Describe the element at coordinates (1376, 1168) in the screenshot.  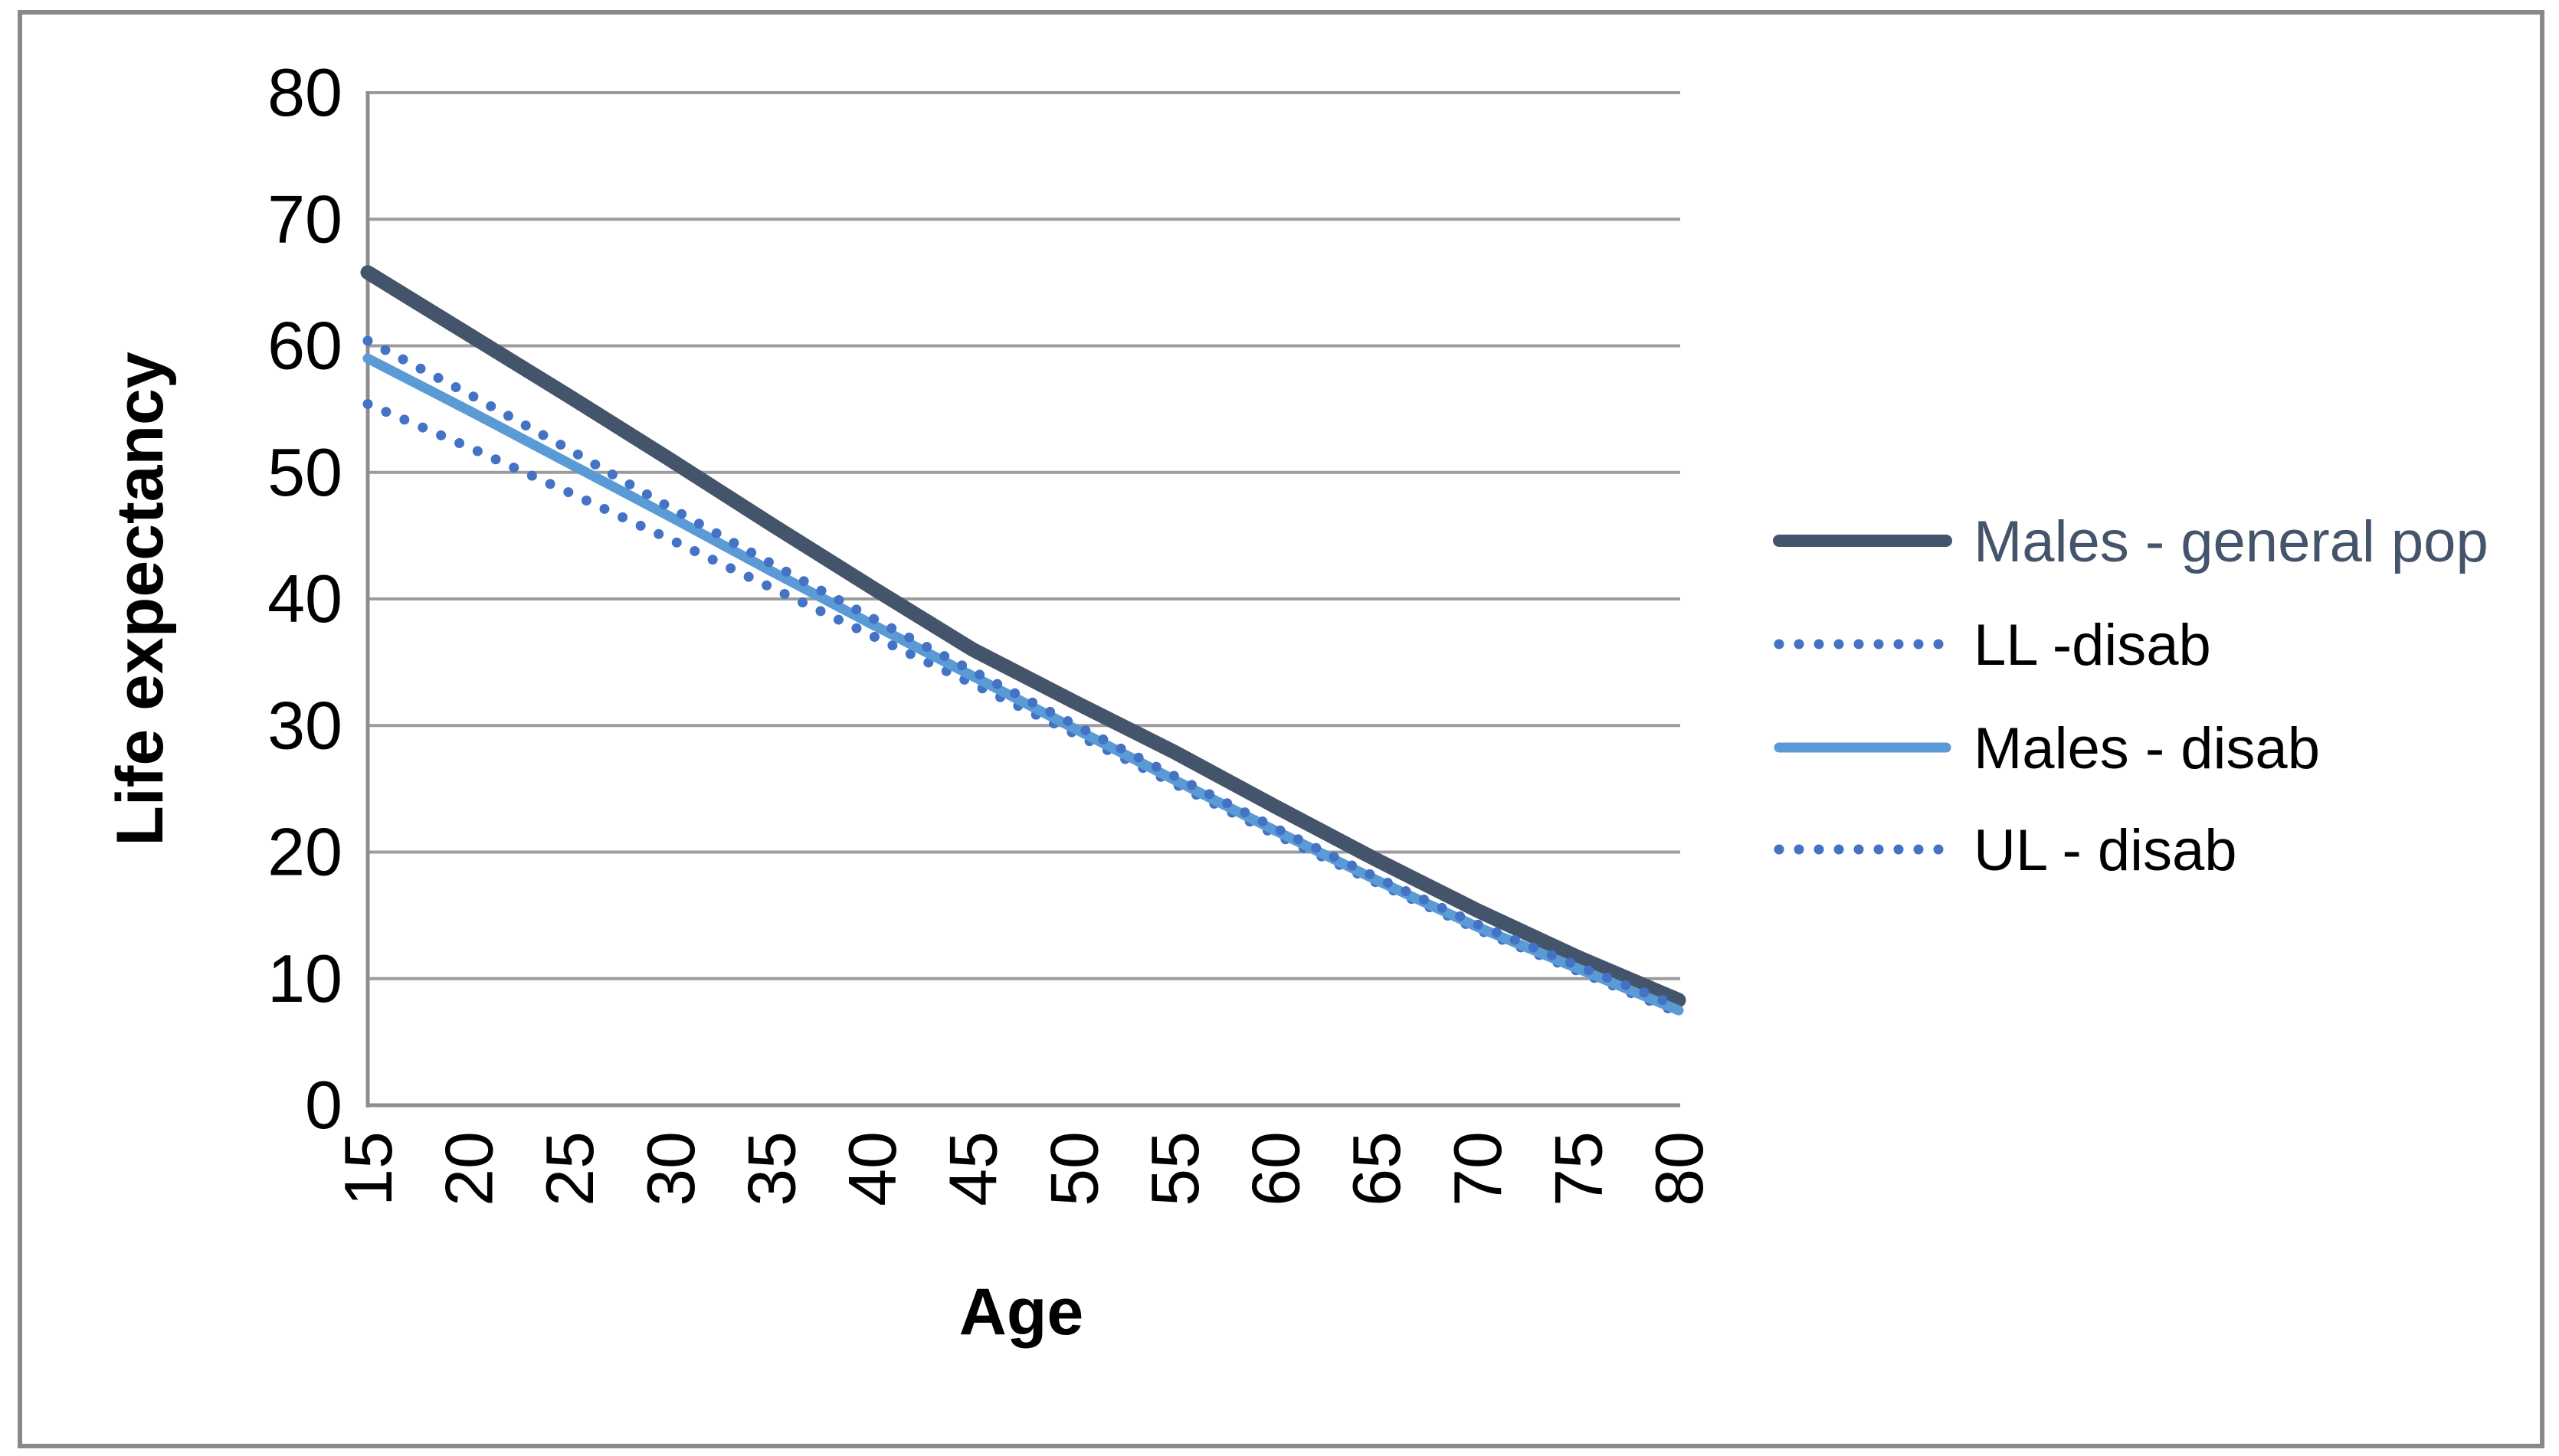
I see `x-tick-label-65: 65` at that location.